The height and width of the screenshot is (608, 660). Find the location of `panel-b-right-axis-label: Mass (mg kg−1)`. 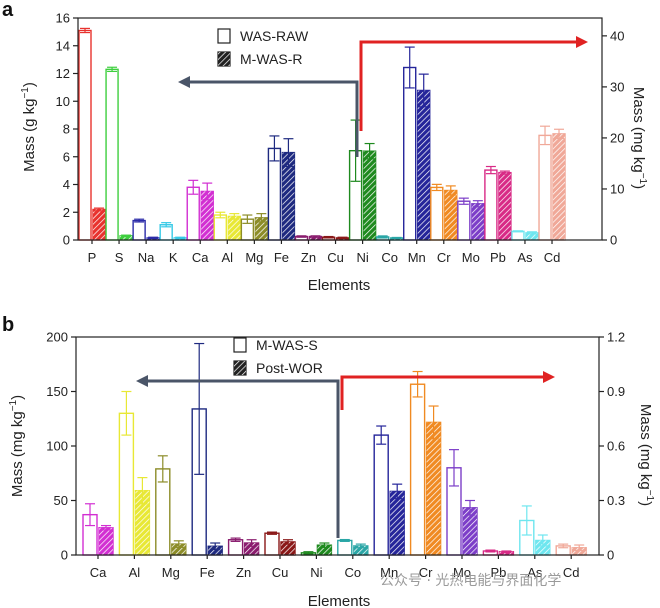

panel-b-right-axis-label: Mass (mg kg−1) is located at coordinates (646, 455).